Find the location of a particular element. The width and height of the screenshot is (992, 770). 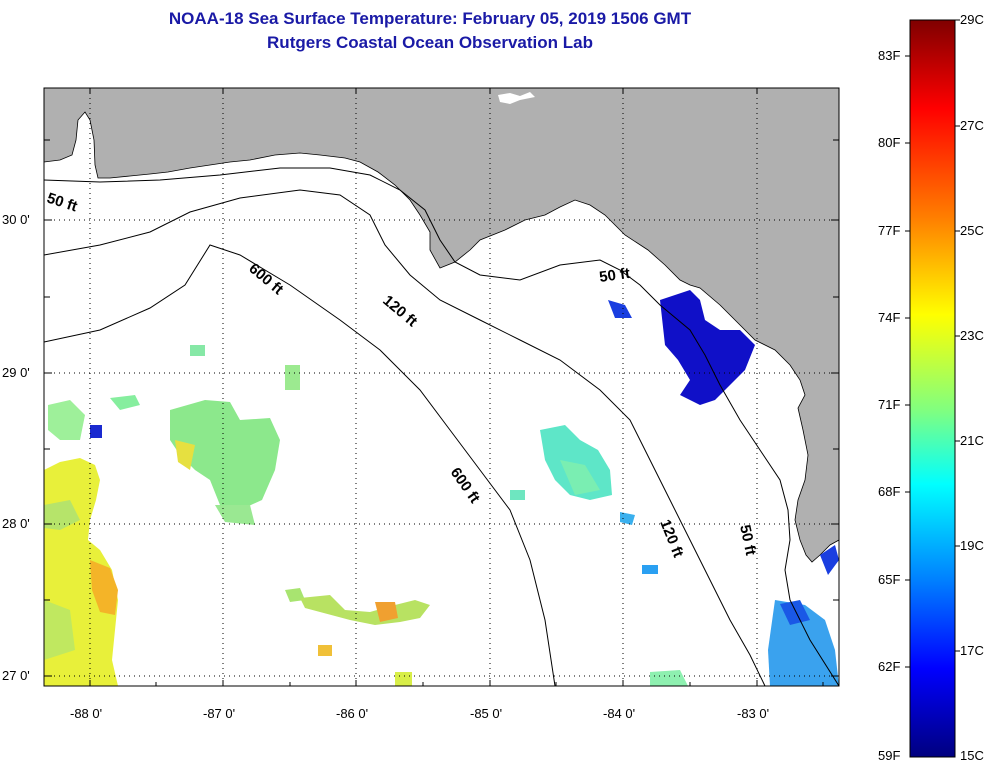

colorbar-ticks is located at coordinates (932, 343).